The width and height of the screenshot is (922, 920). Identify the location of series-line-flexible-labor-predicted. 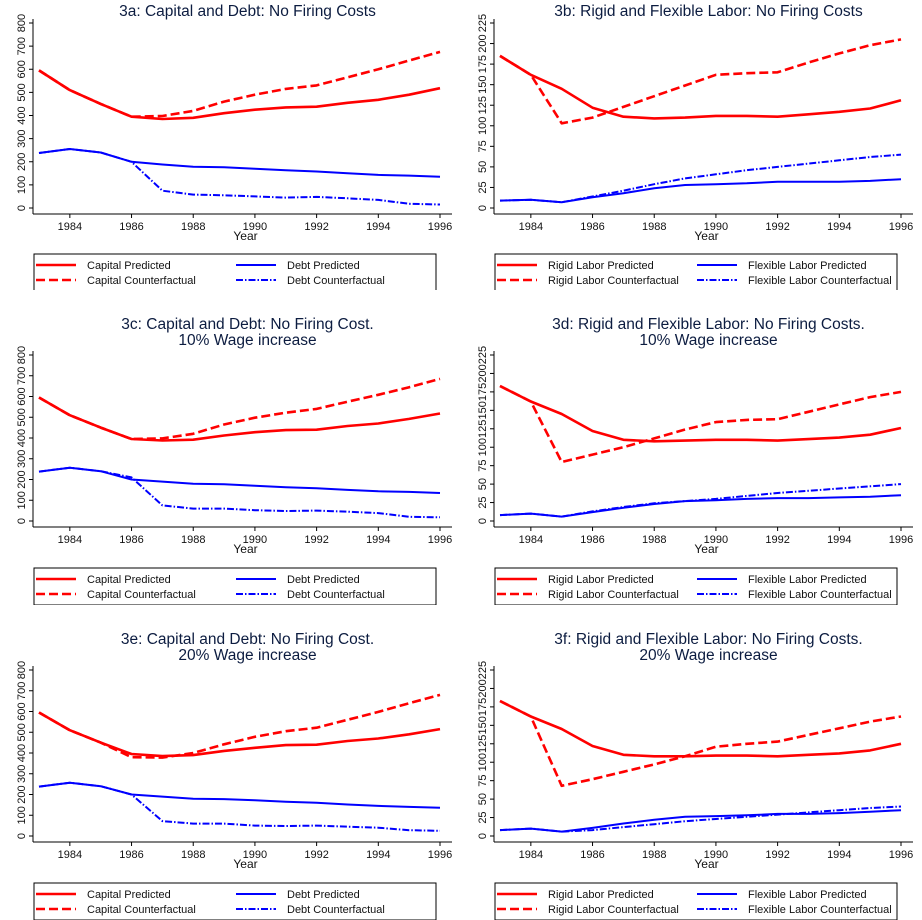
(700, 191).